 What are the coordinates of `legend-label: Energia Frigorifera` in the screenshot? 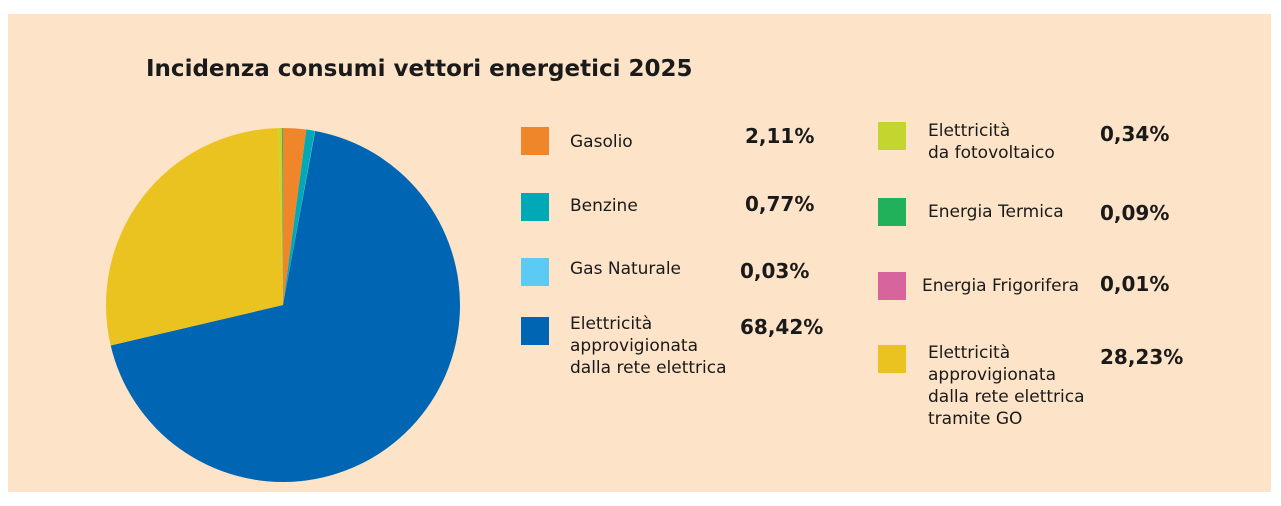 It's located at (1001, 286).